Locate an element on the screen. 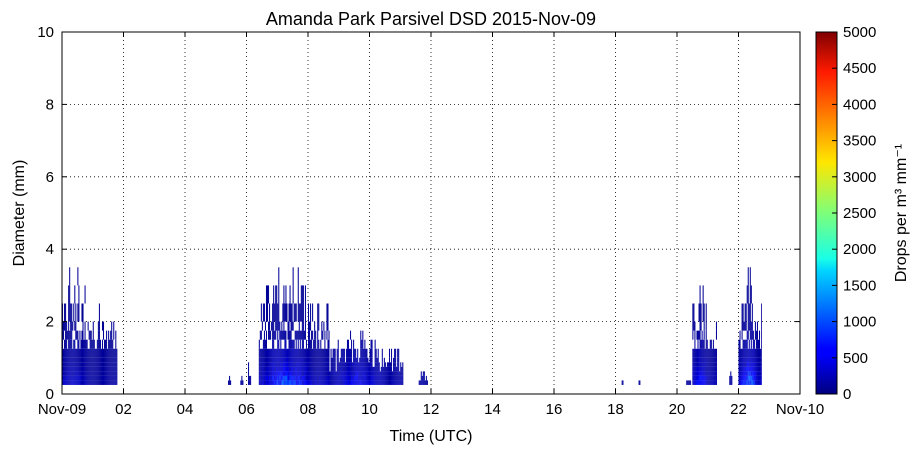 Image resolution: width=924 pixels, height=454 pixels. colorbar-tick-label: 2000 is located at coordinates (859, 249).